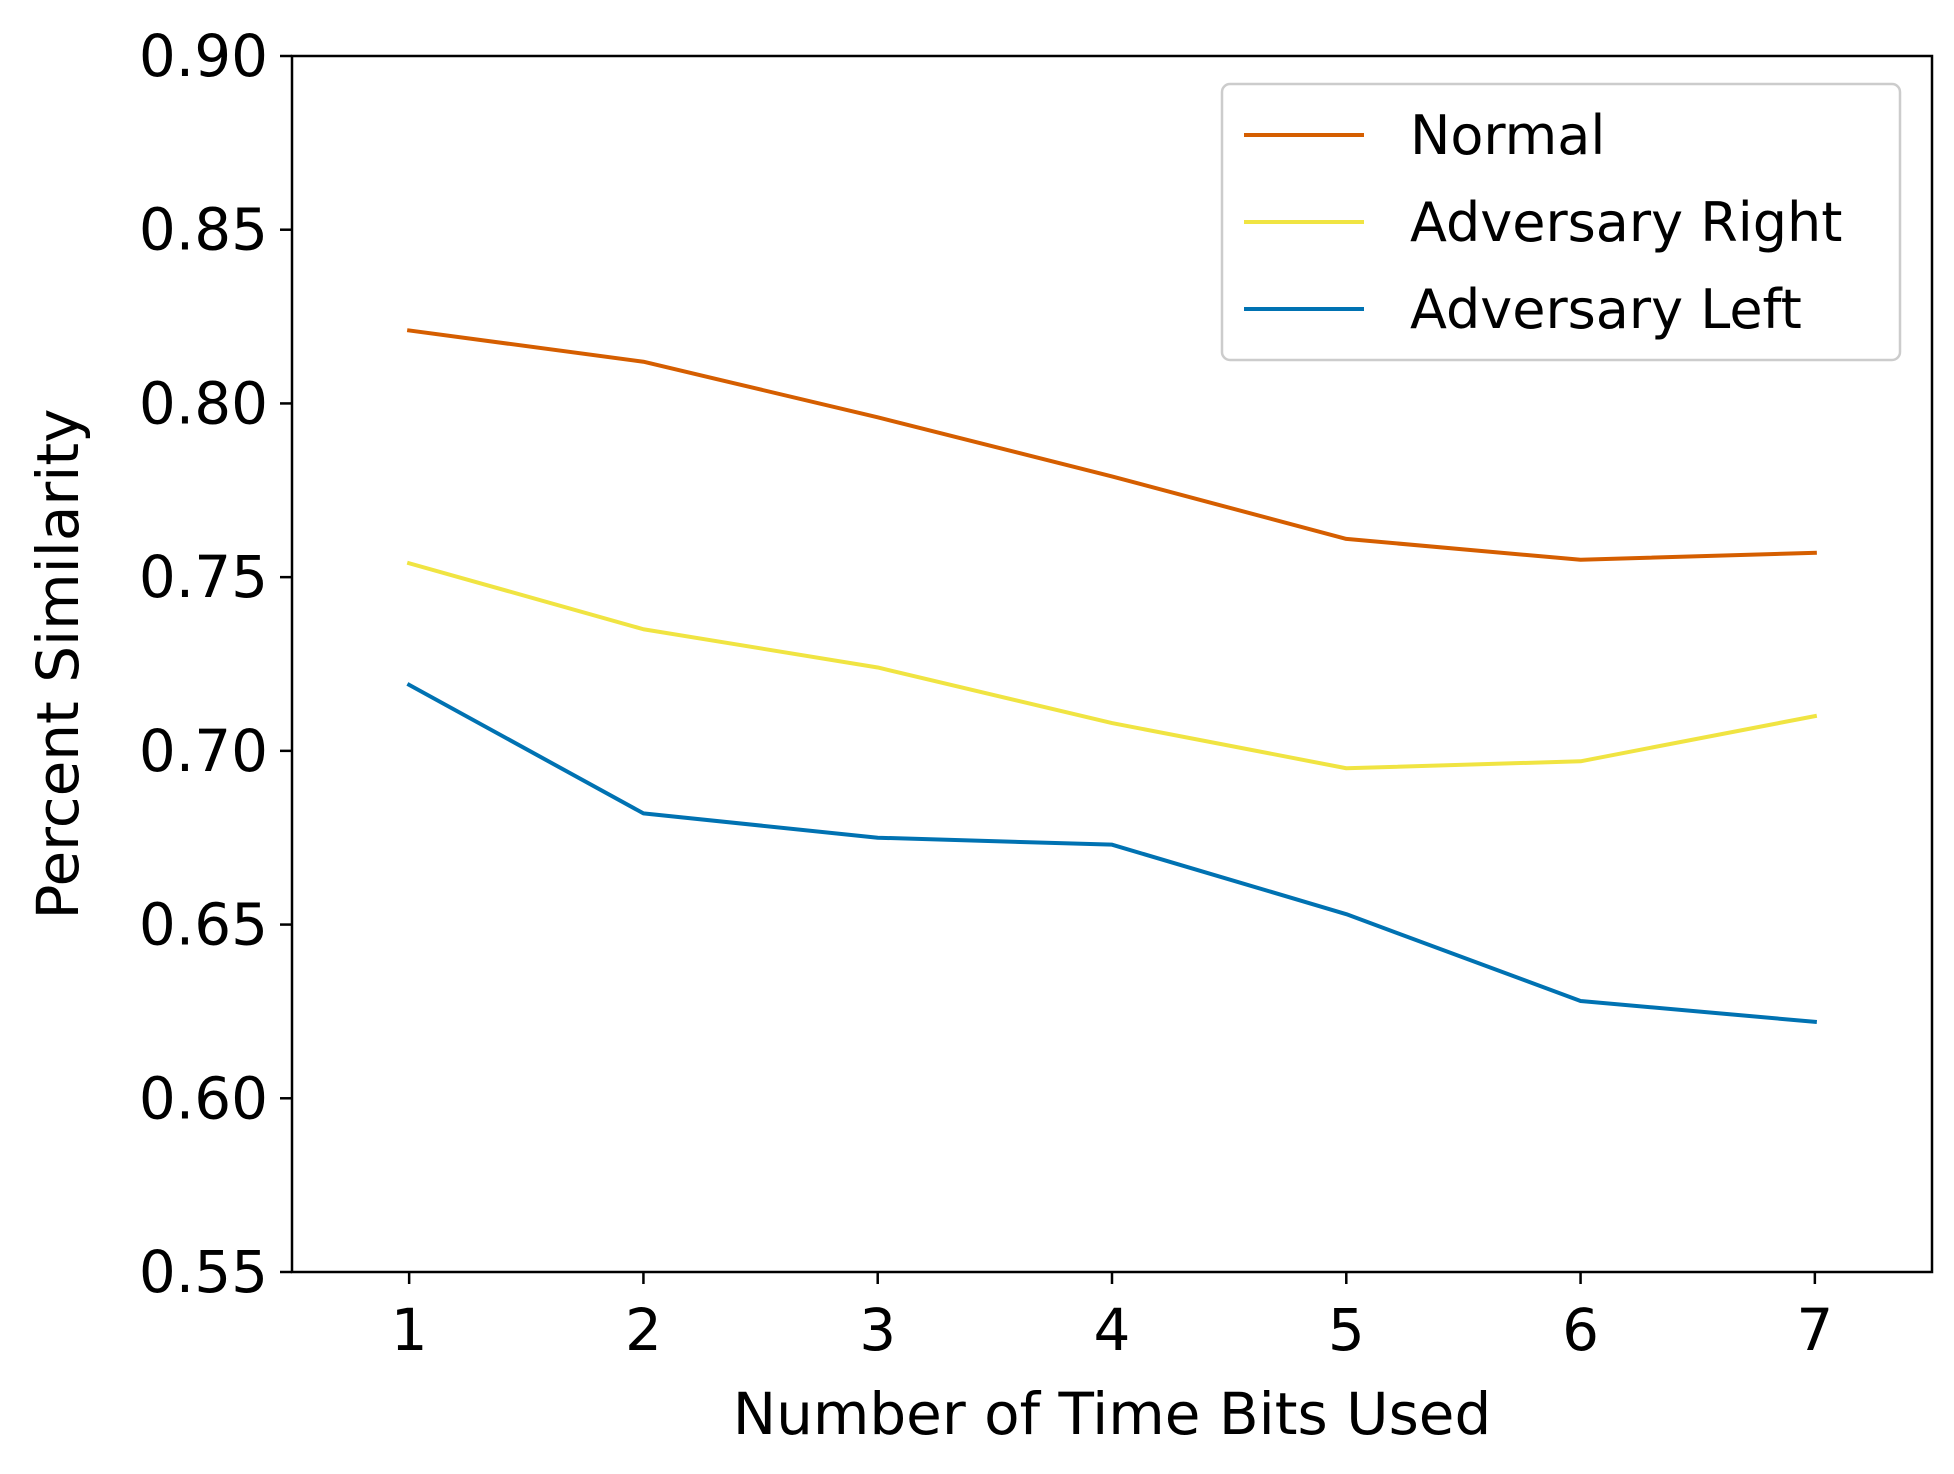  Describe the element at coordinates (409, 1330) in the screenshot. I see `x-tick-label: 1` at that location.